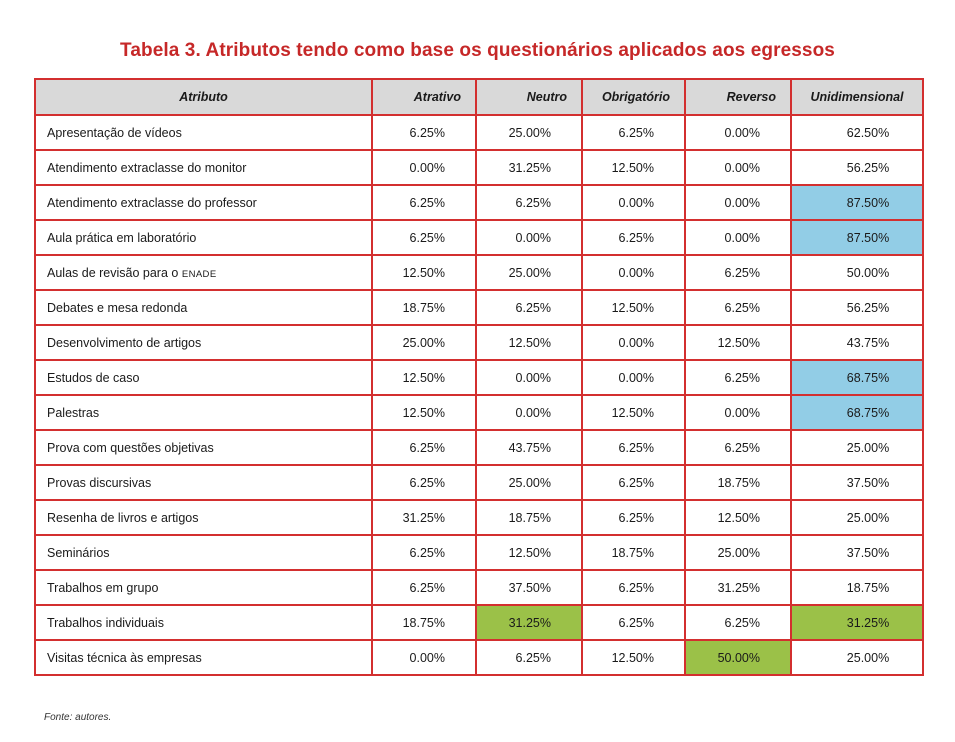  What do you see at coordinates (203, 482) in the screenshot?
I see `attribute-cell: Provas discursivas` at bounding box center [203, 482].